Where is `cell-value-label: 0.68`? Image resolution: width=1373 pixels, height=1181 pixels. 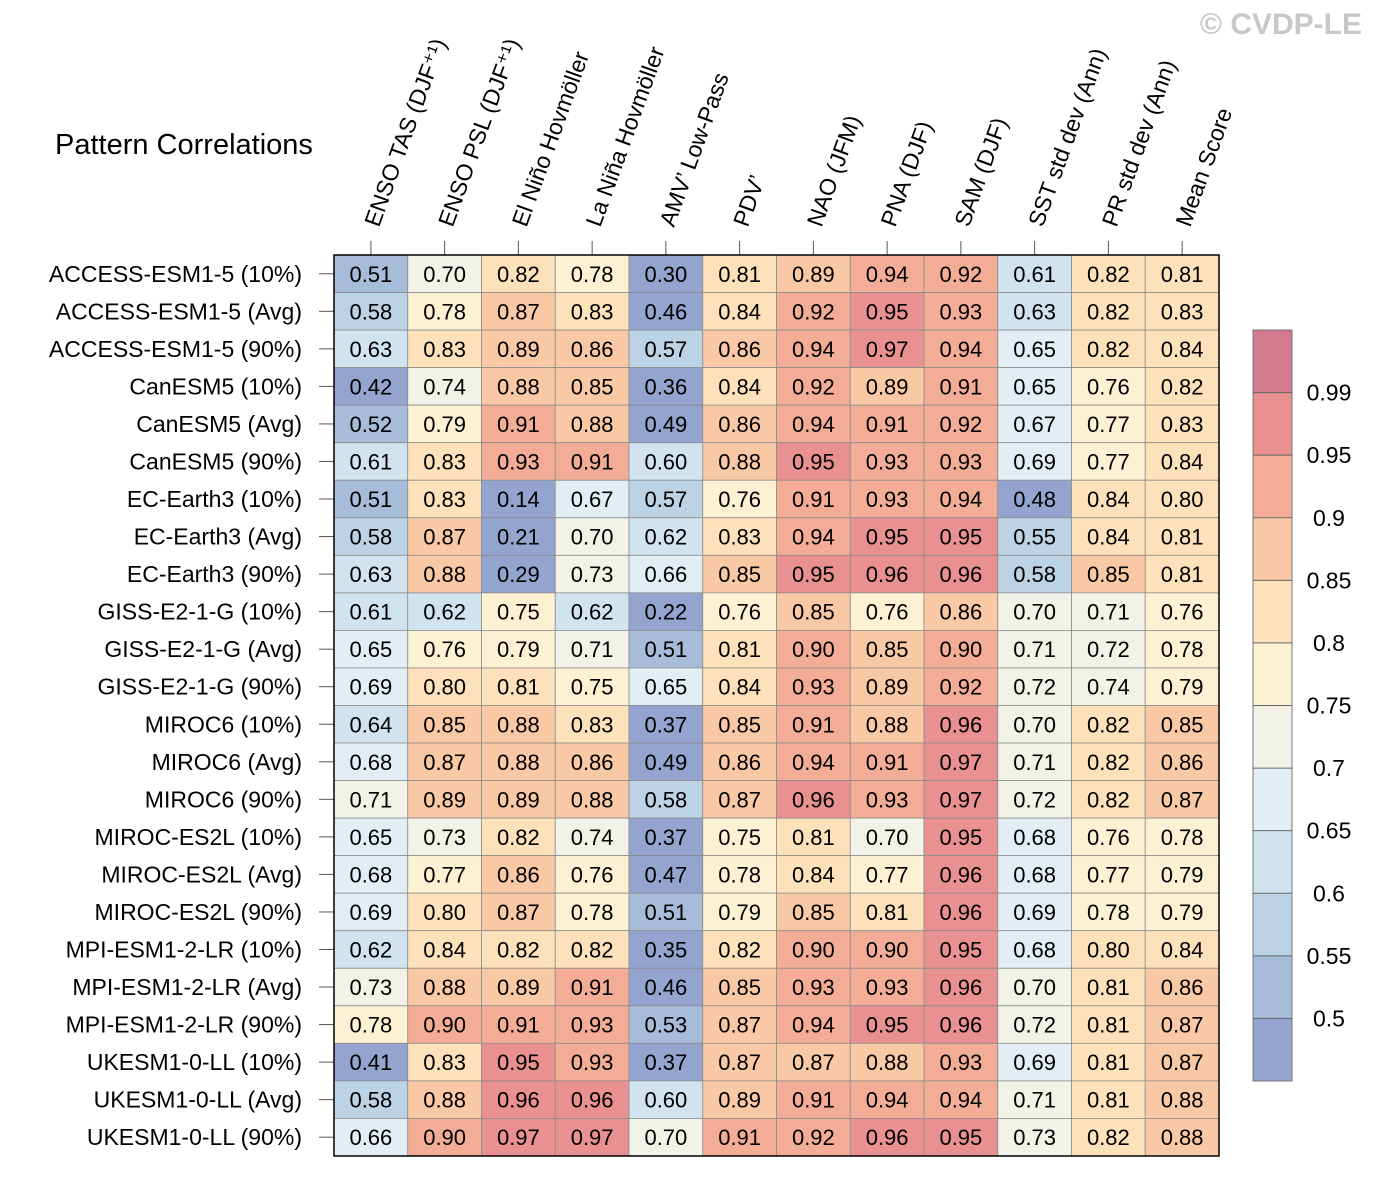 cell-value-label: 0.68 is located at coordinates (370, 762).